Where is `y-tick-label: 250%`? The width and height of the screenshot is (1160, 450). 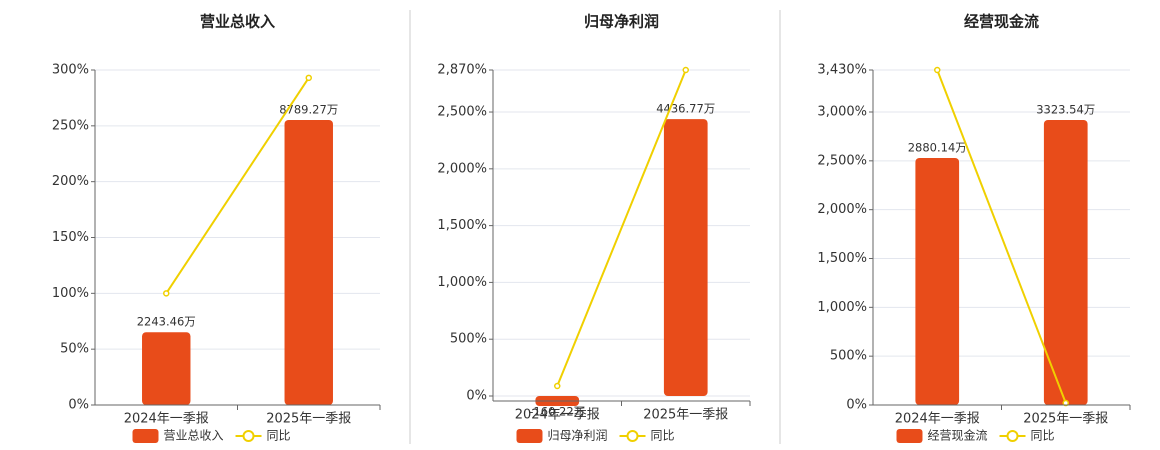 y-tick-label: 250% is located at coordinates (70, 125).